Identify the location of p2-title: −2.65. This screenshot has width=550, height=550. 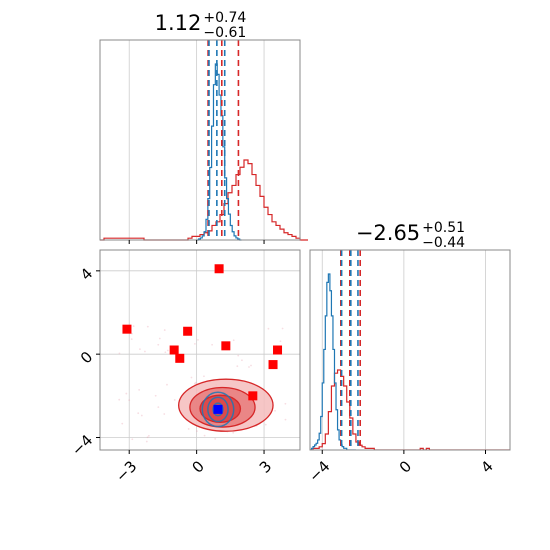
(388, 233).